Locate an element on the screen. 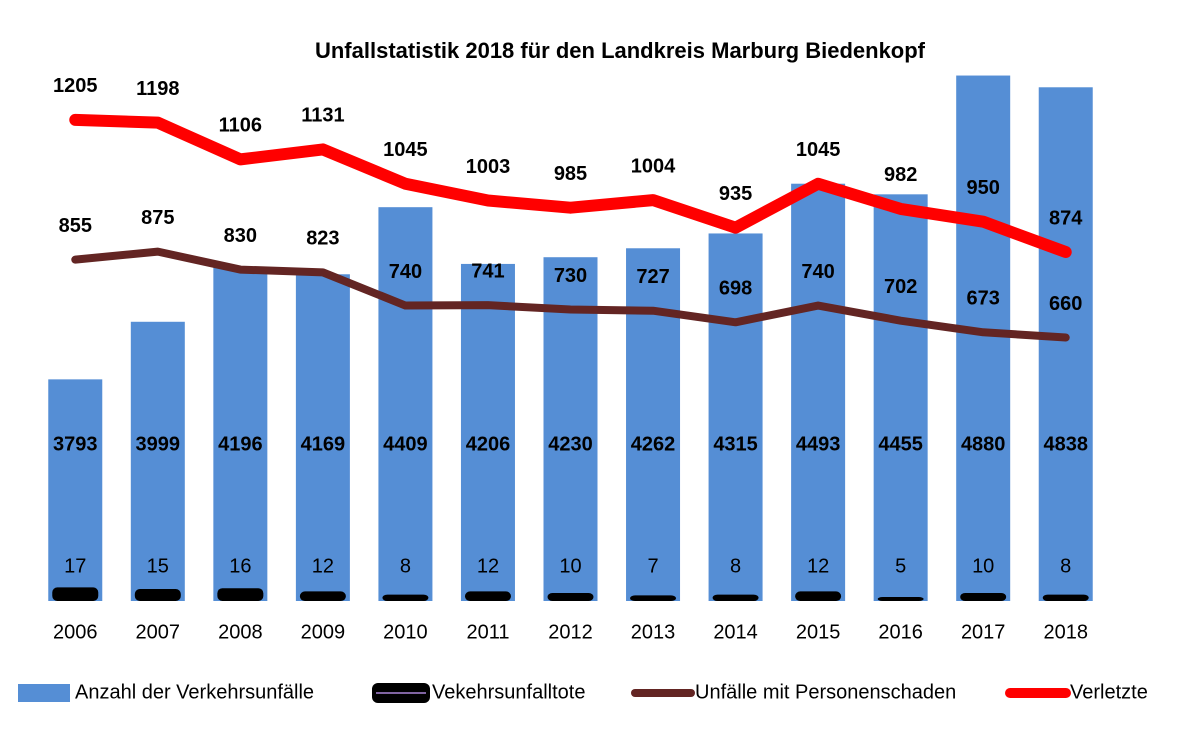  data-label: 727 is located at coordinates (652, 277).